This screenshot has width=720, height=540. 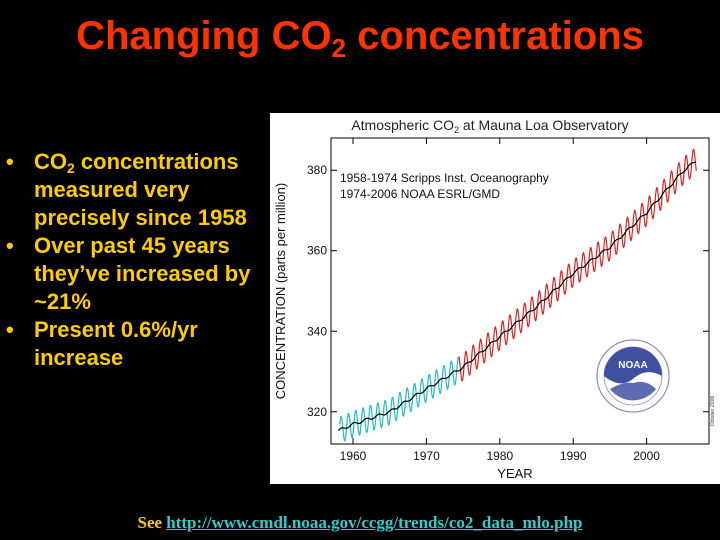 I want to click on chart-title: Atmospheric CO2 at Mauna Loa Observatory, so click(x=489, y=126).